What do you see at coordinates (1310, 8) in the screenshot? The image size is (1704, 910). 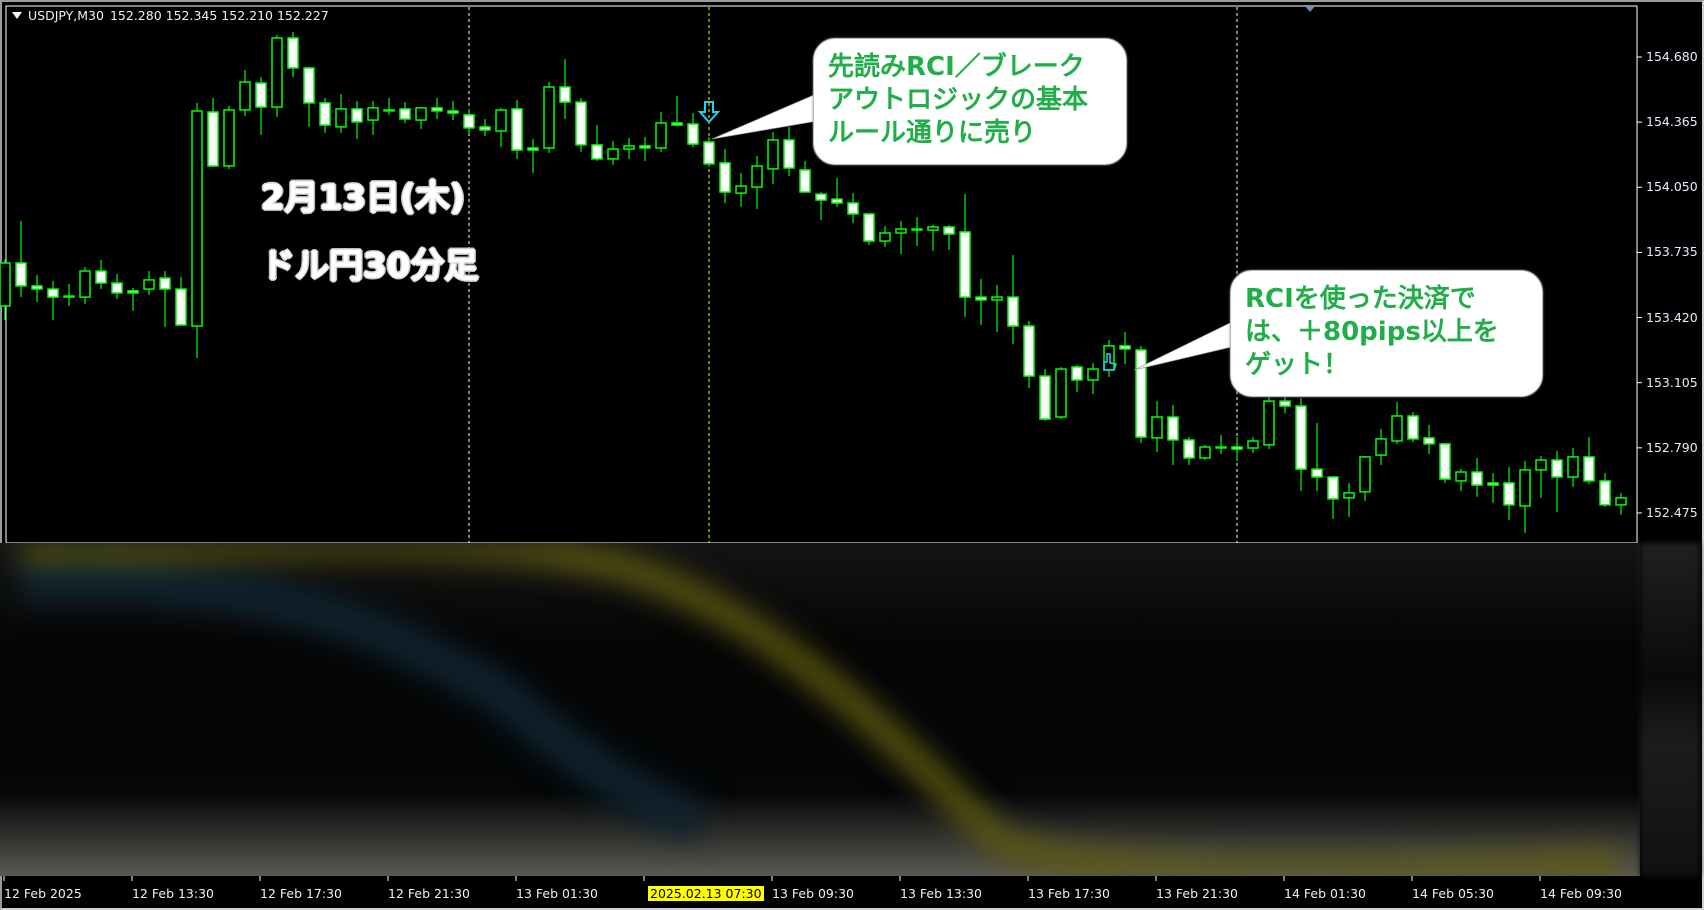 I see `shift-marker-icon` at bounding box center [1310, 8].